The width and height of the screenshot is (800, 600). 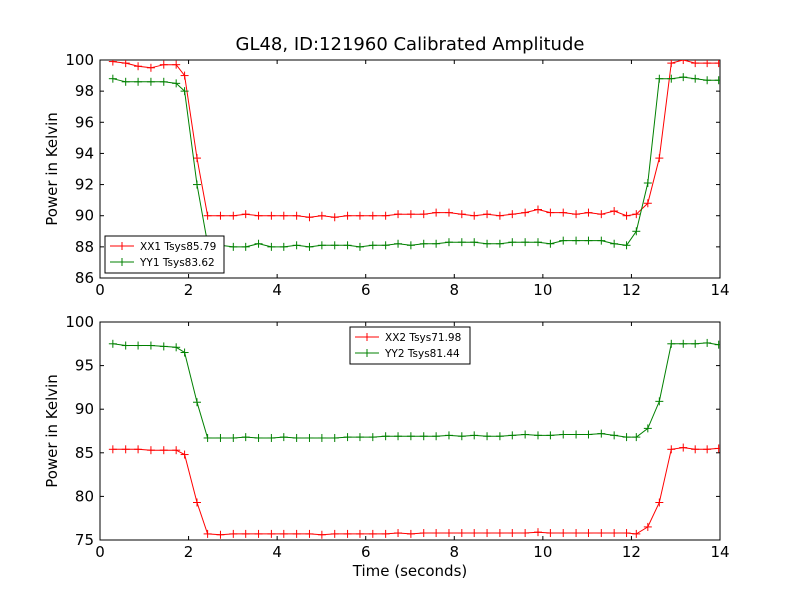 I want to click on top-legend-entry: XX1 Tsys85.79, so click(x=163, y=247).